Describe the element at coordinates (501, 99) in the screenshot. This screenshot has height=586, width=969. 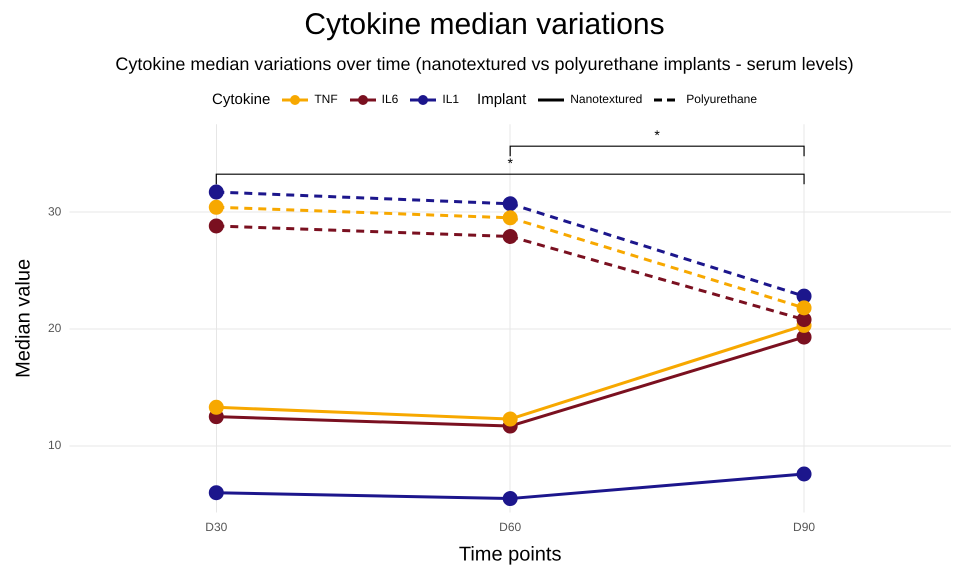
I see `text: Implant` at that location.